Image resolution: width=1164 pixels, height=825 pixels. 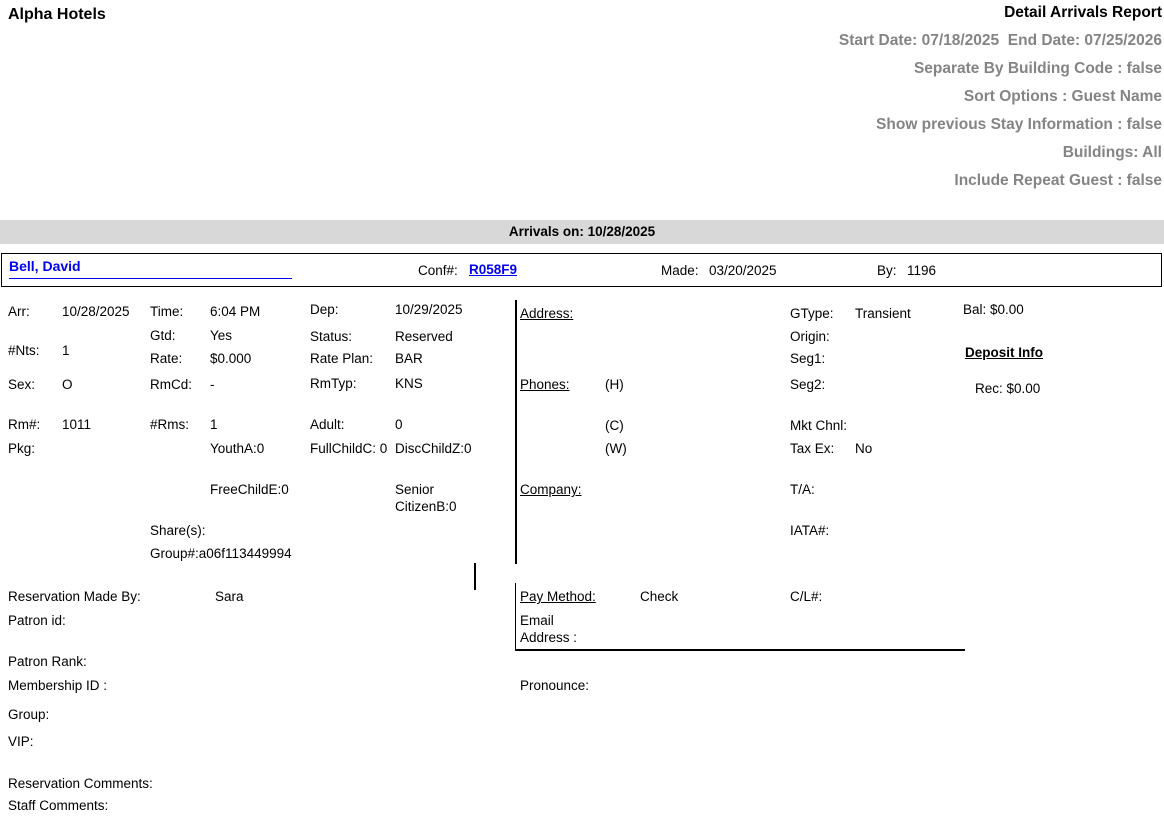 I want to click on room-number-value: 1011, so click(x=77, y=424).